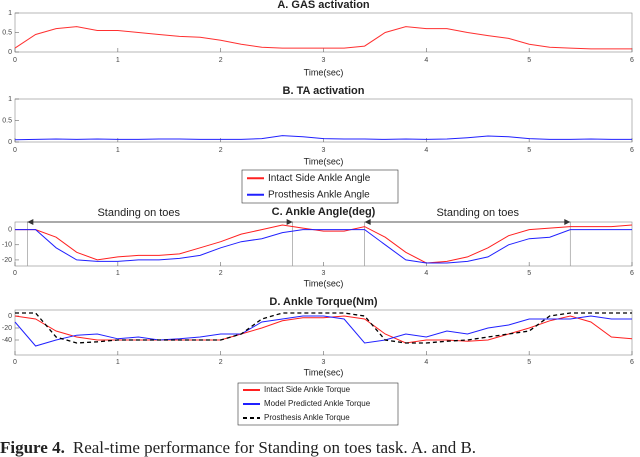 The width and height of the screenshot is (640, 457). Describe the element at coordinates (32, 447) in the screenshot. I see `caption-label: Figure 4.` at that location.